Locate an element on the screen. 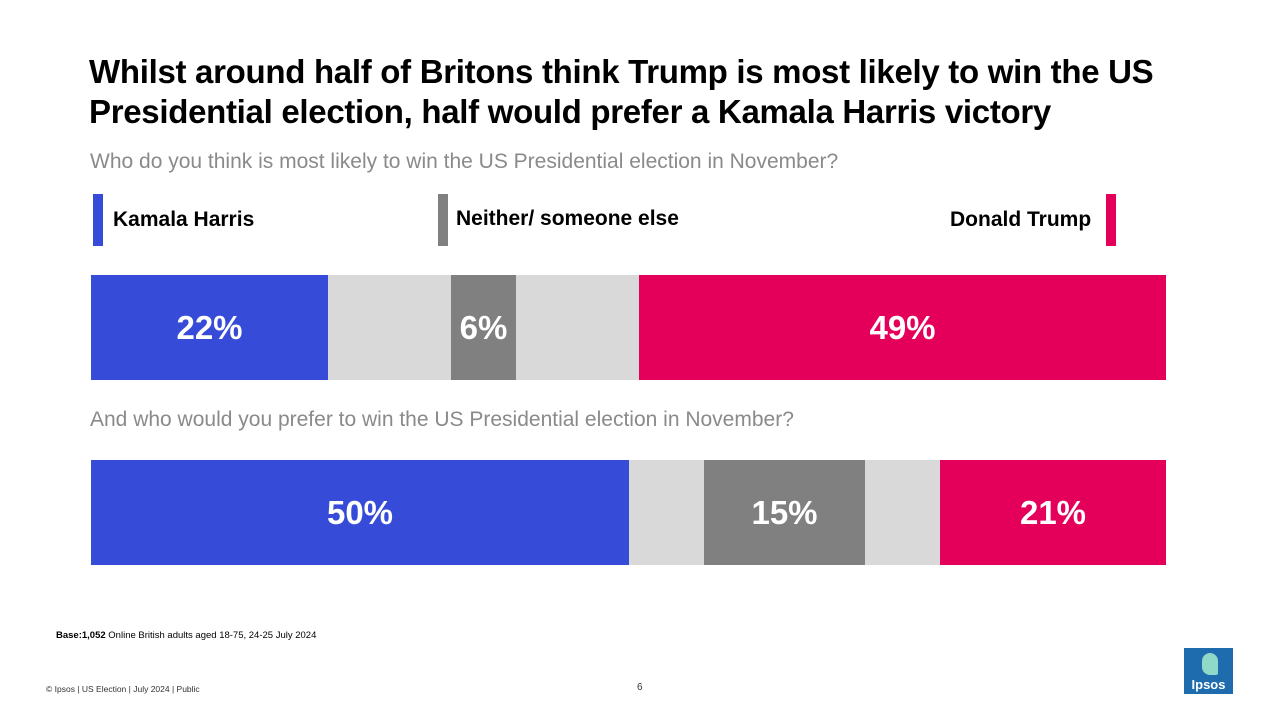 This screenshot has width=1280, height=720. legend-harris-label: Kamala Harris is located at coordinates (184, 219).